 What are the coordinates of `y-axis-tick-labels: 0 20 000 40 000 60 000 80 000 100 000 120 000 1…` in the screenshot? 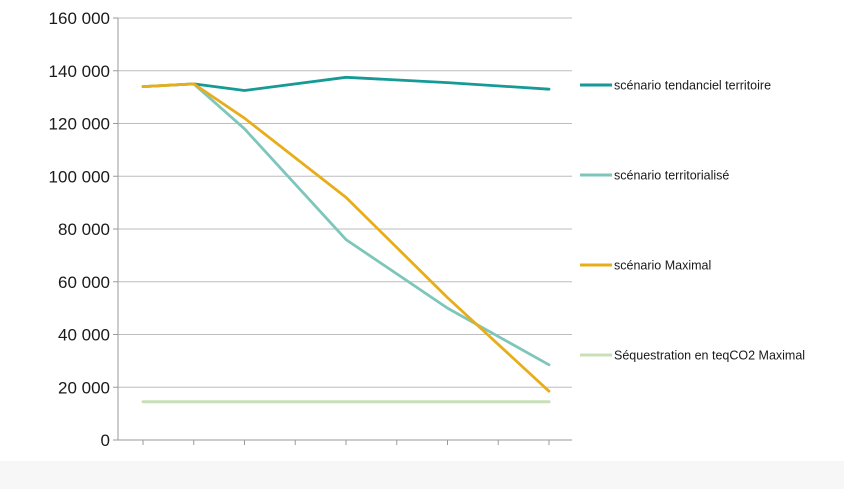 It's located at (79, 229).